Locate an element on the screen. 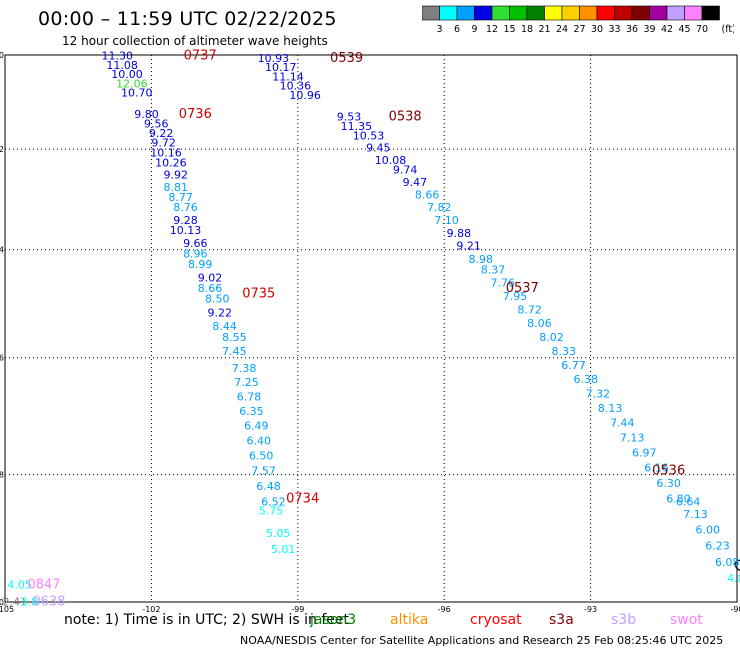 This screenshot has width=740, height=650. colorbar-unit-label: (ft) is located at coordinates (728, 29).